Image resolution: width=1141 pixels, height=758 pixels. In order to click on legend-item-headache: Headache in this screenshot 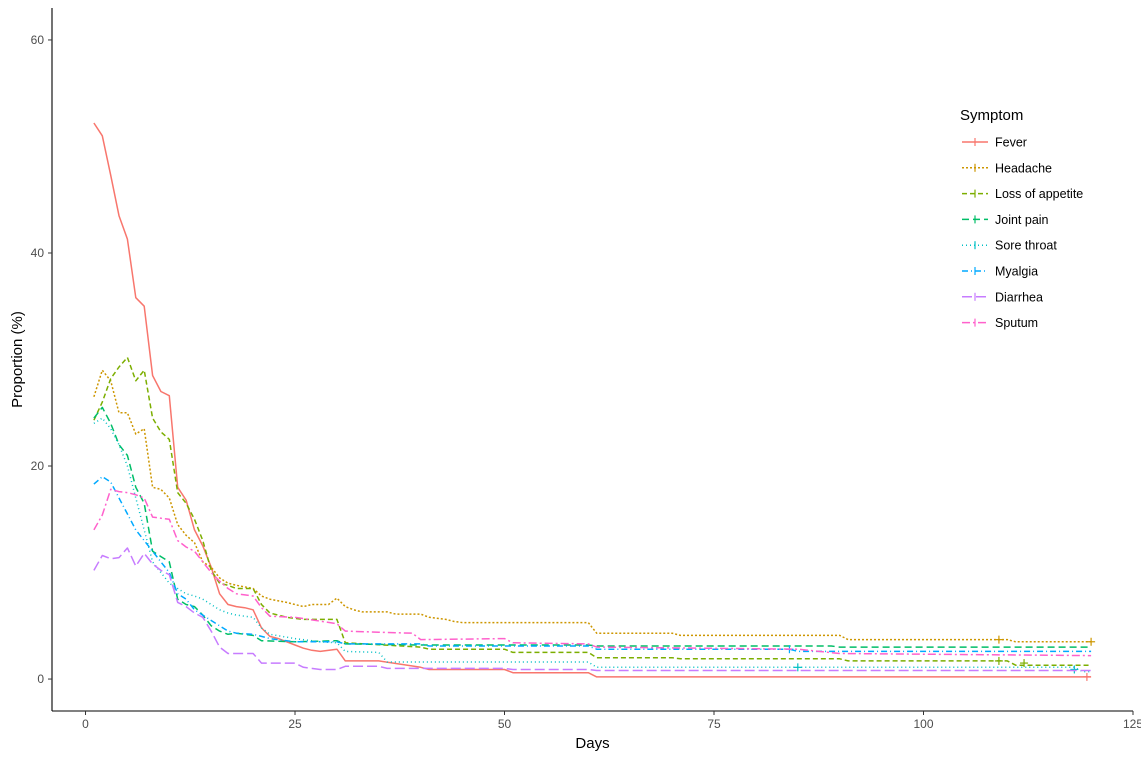, I will do `click(1007, 168)`.